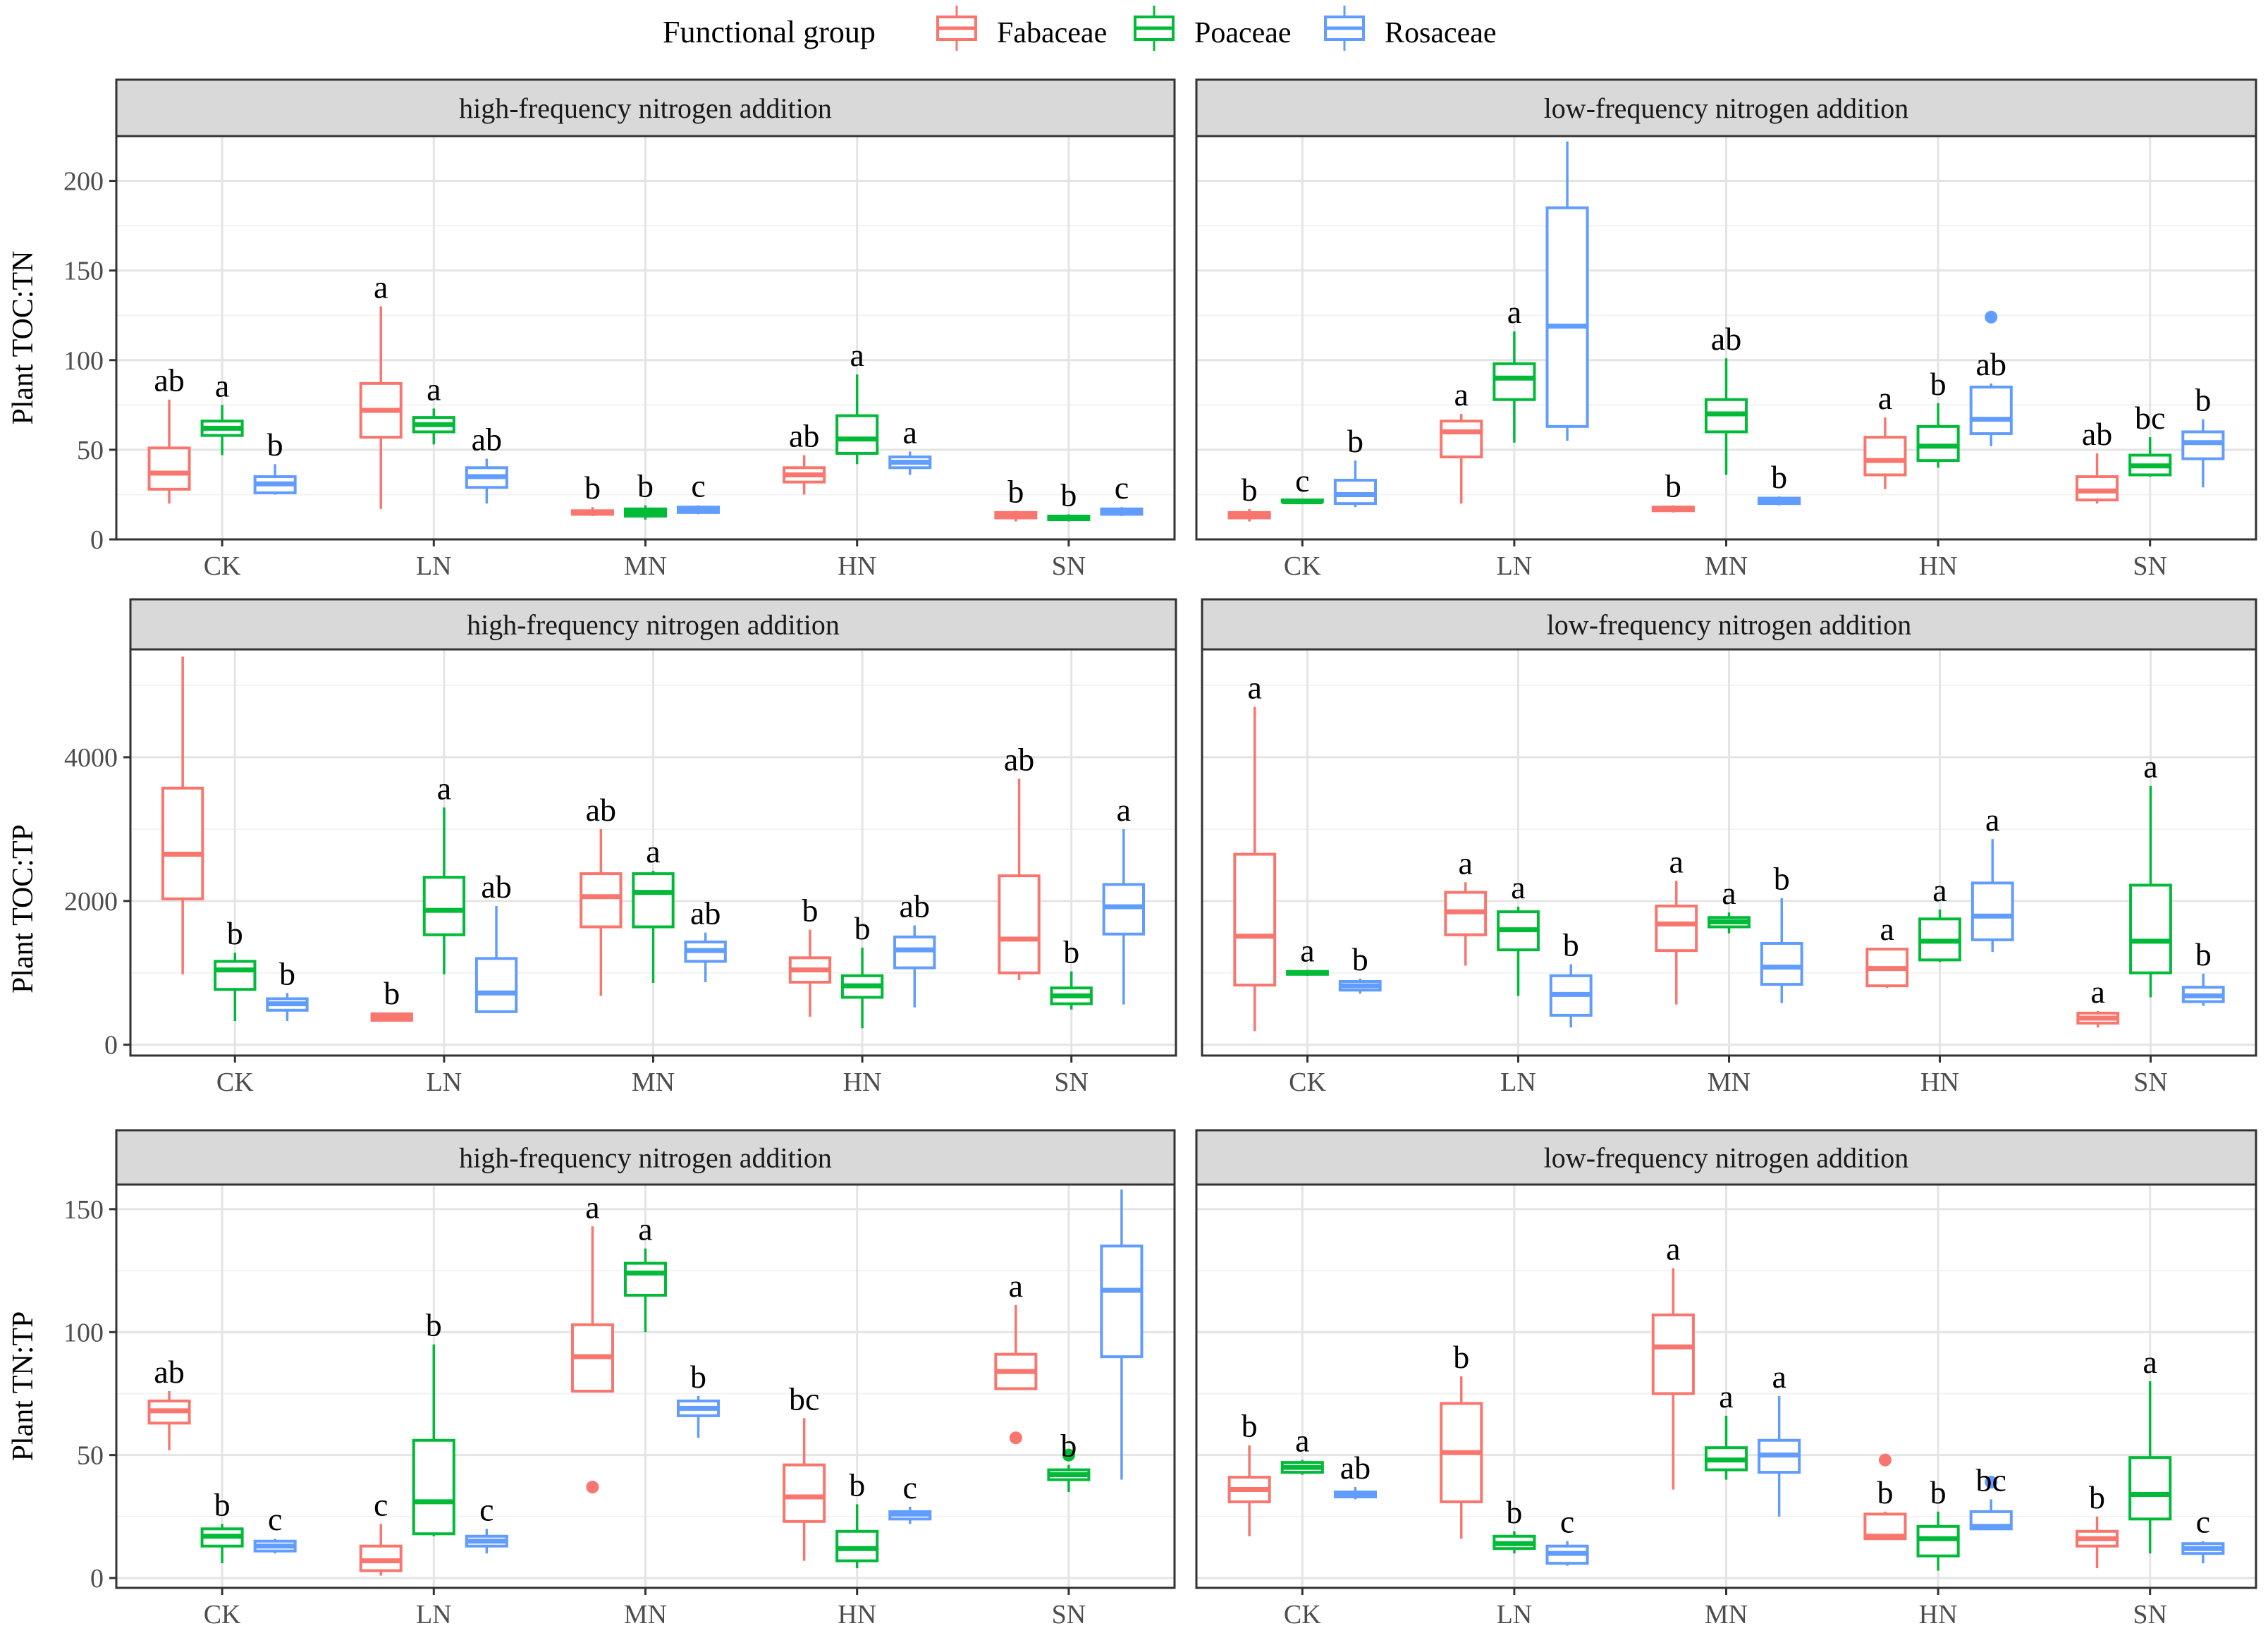 The image size is (2268, 1633). I want to click on box-hn-poaceae: b, so click(862, 969).